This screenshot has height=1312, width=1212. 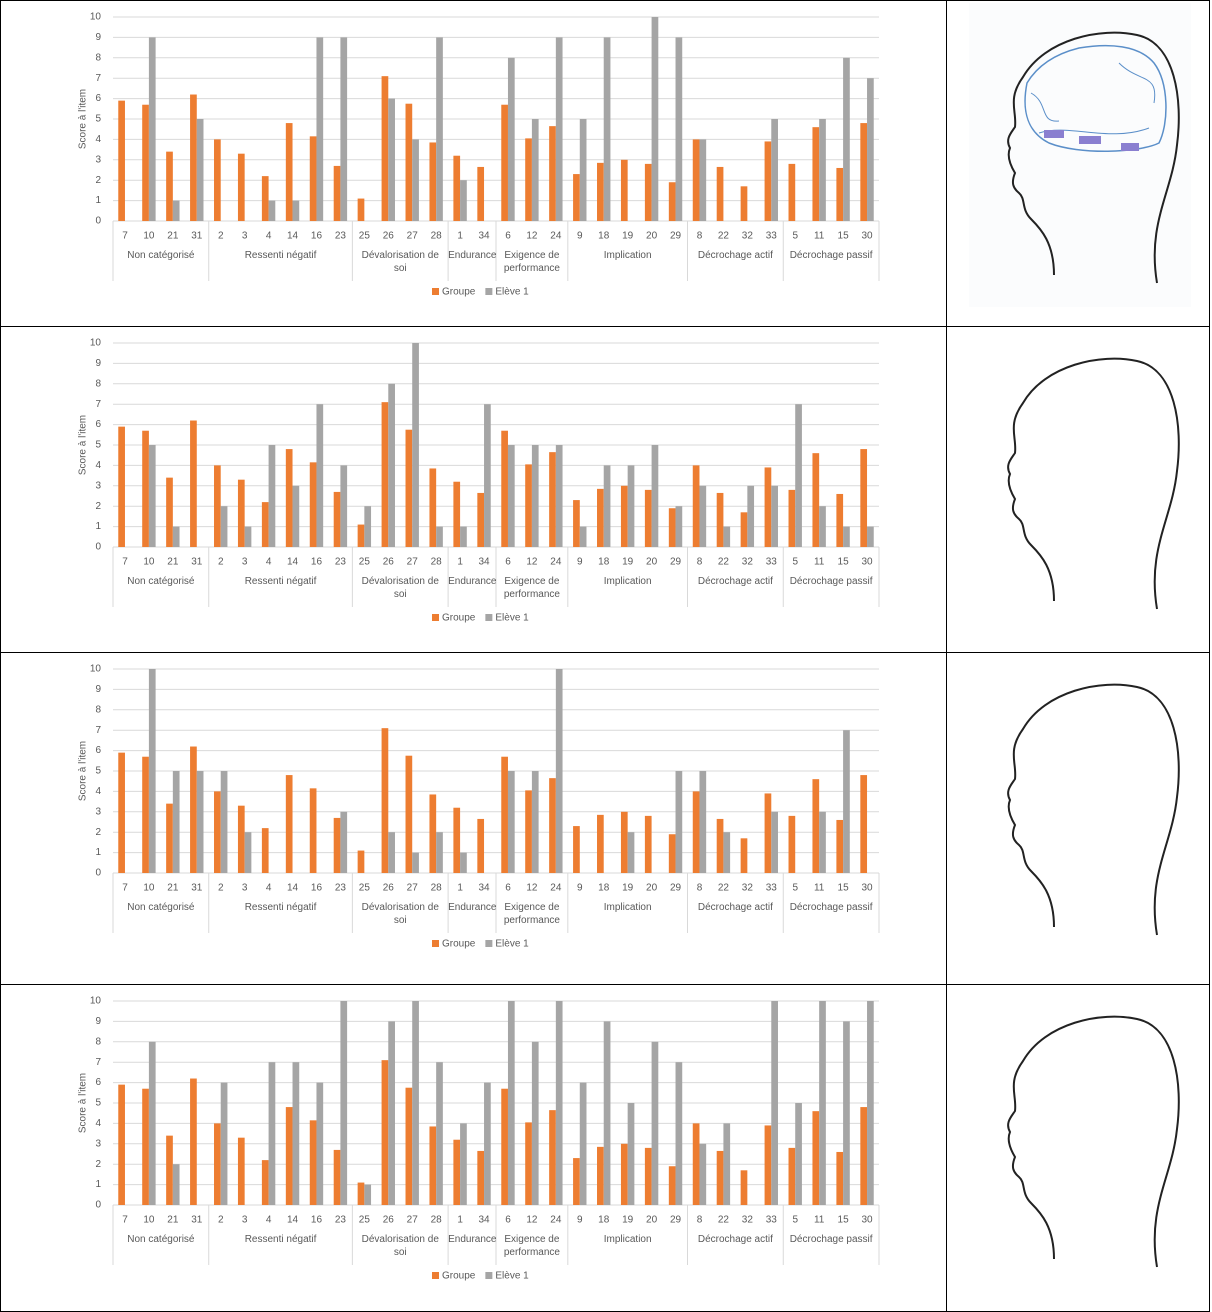 What do you see at coordinates (580, 562) in the screenshot?
I see `x-tick-label: 9` at bounding box center [580, 562].